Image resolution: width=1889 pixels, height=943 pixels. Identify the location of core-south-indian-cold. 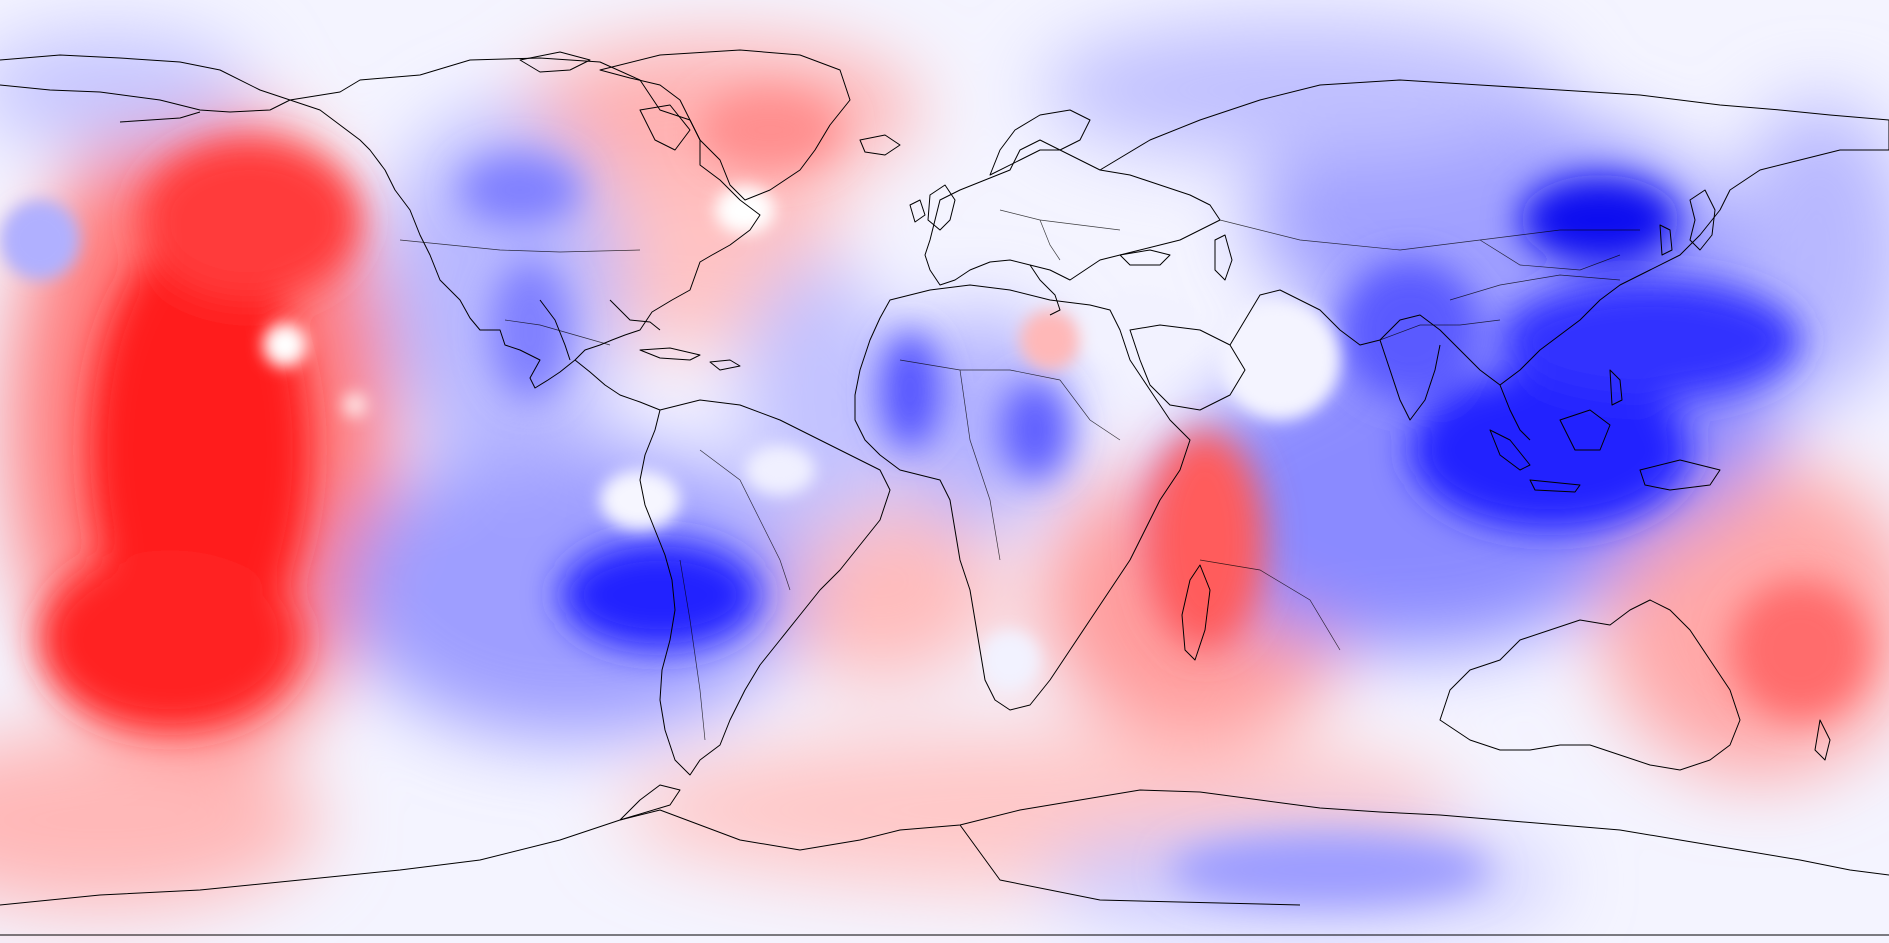
(1550, 450).